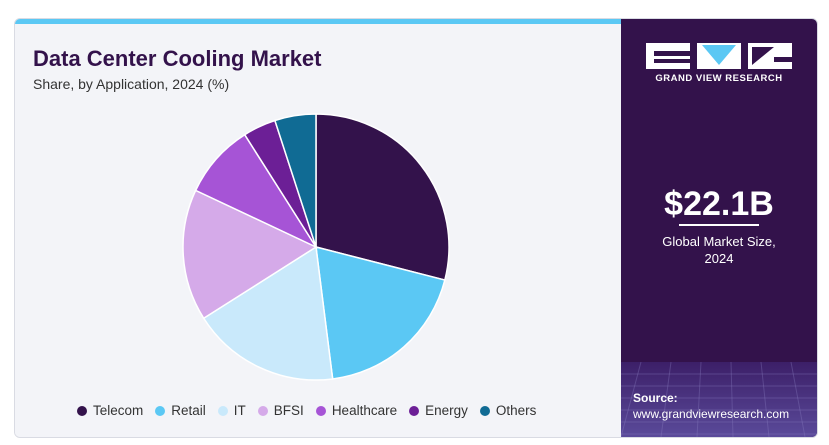  I want to click on legend-item-bfsi: BFSI, so click(280, 410).